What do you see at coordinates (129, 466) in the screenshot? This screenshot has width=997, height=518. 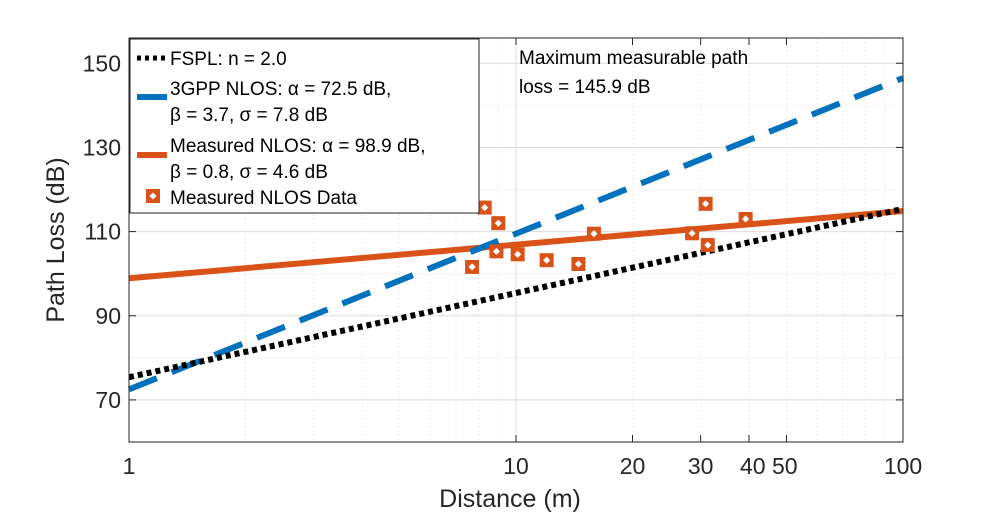 I see `x-tick-label: 1` at bounding box center [129, 466].